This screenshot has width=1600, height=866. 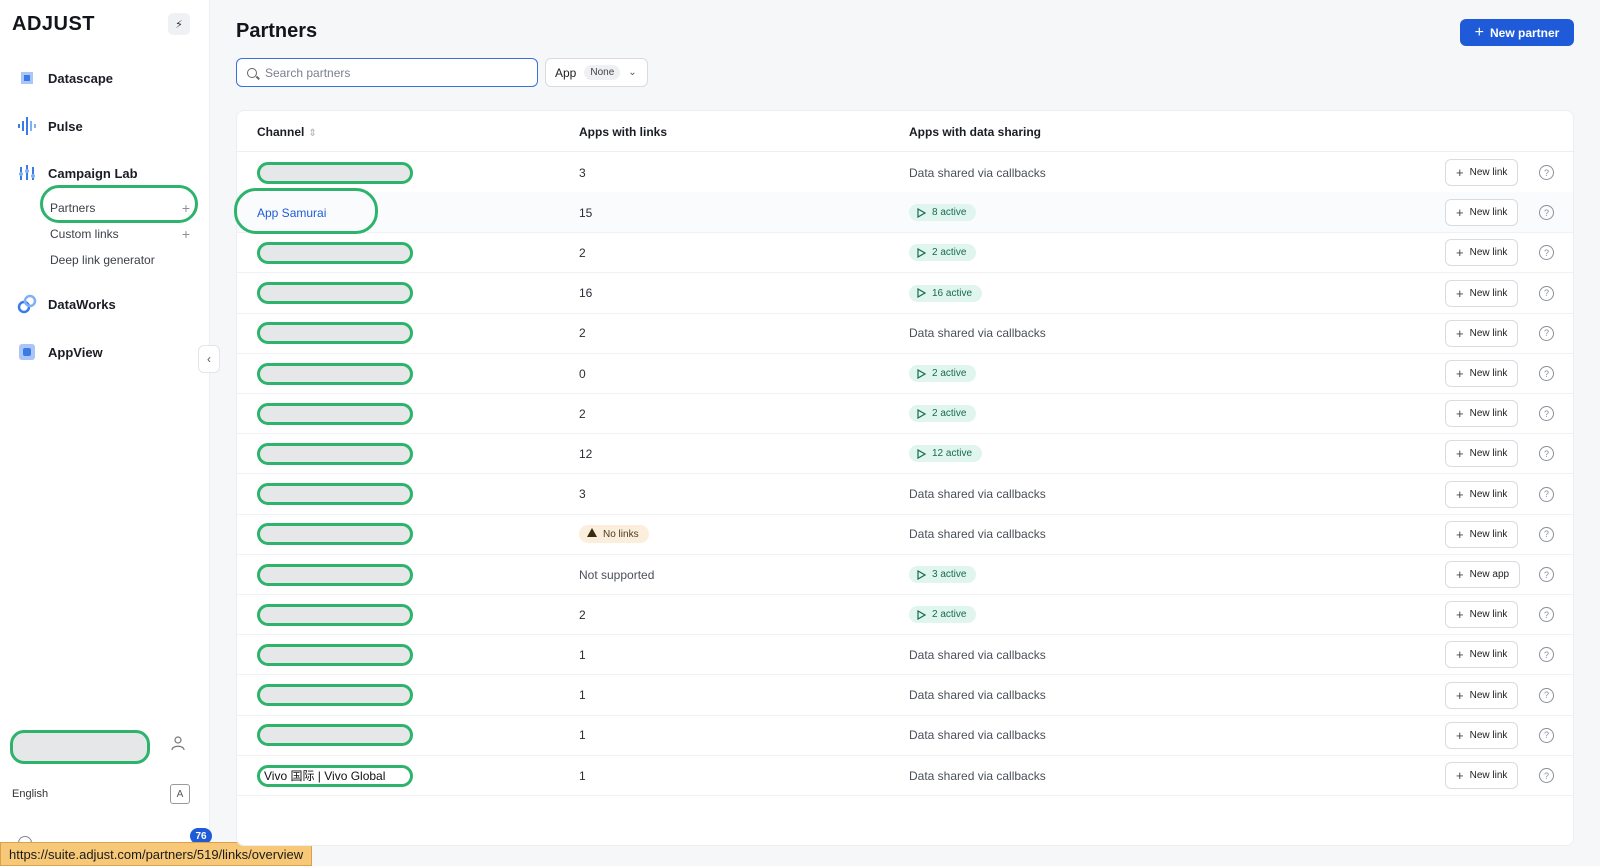 I want to click on user-account-redacted, so click(x=80, y=747).